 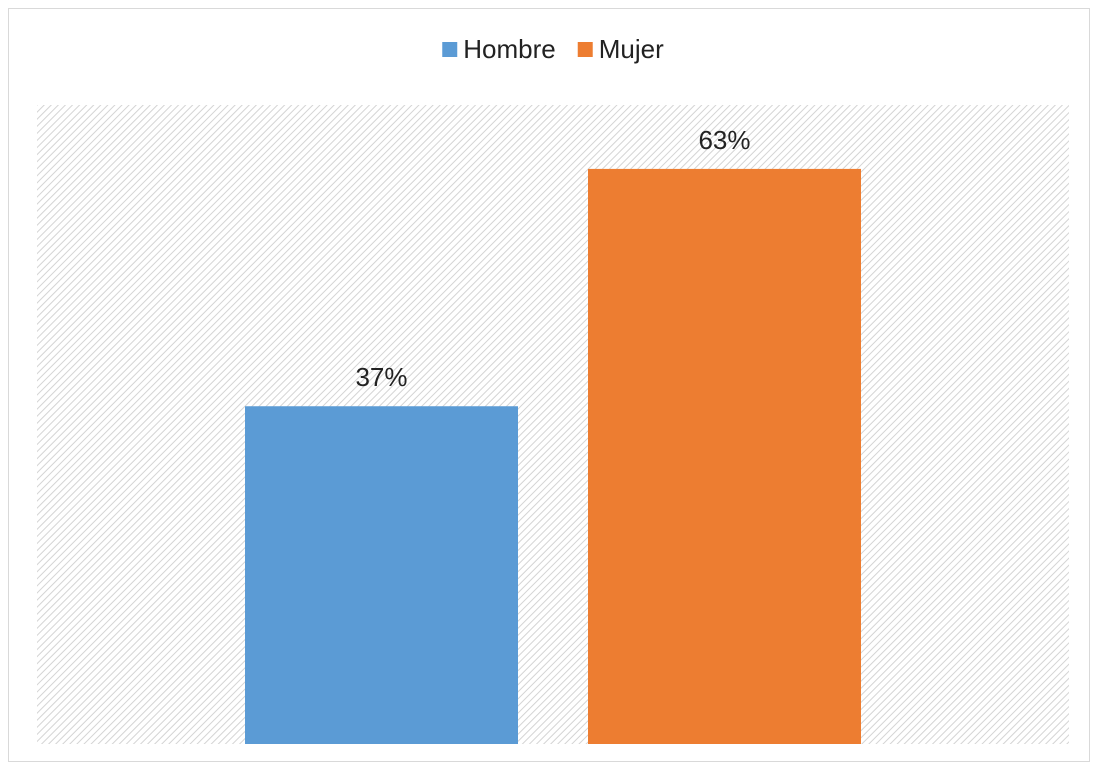 I want to click on data-label: 63%, so click(x=724, y=140).